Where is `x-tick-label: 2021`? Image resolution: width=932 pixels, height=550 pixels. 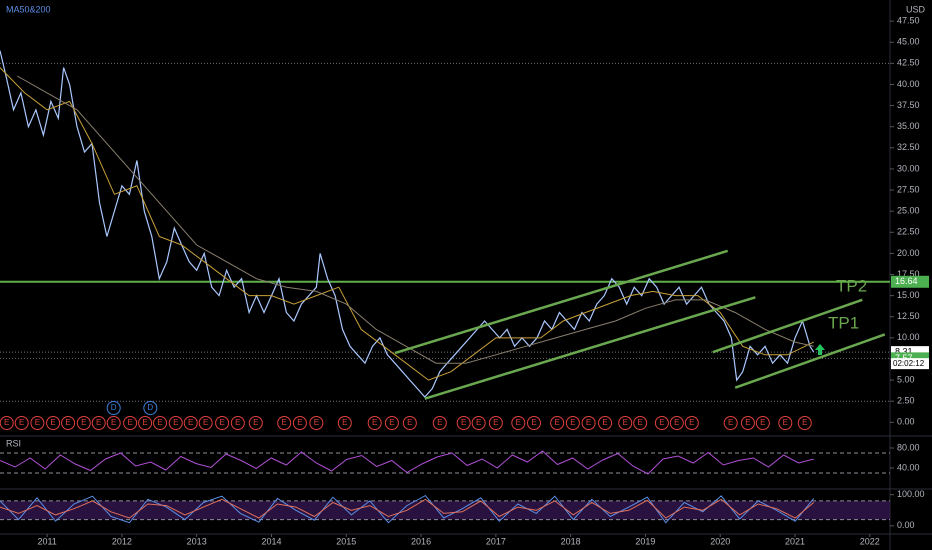 x-tick-label: 2021 is located at coordinates (795, 541).